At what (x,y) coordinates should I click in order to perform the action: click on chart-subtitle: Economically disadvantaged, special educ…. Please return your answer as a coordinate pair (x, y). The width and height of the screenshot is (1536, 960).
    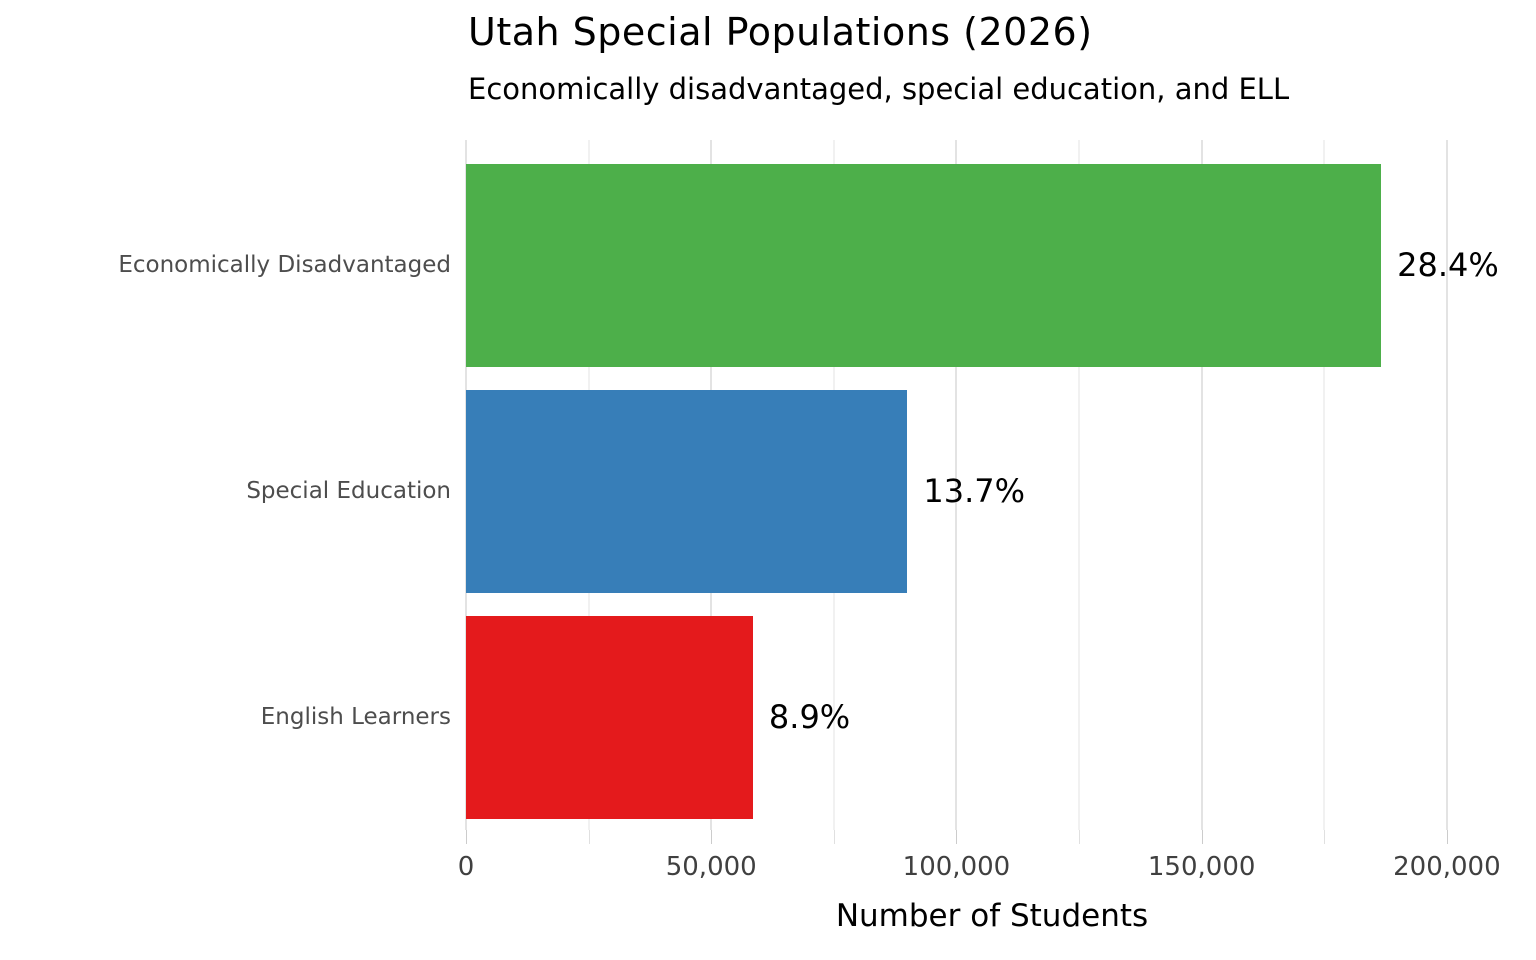
    Looking at the image, I should click on (879, 89).